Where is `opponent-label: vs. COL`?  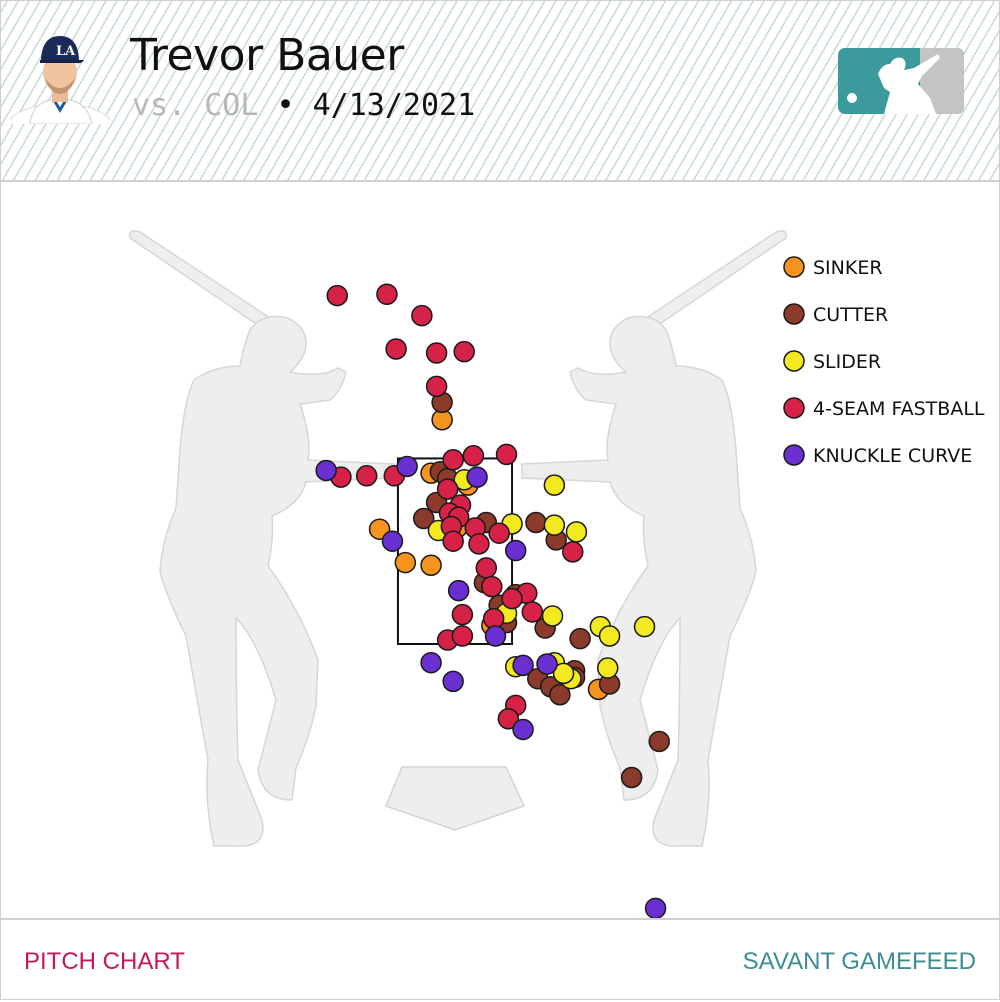
opponent-label: vs. COL is located at coordinates (195, 105).